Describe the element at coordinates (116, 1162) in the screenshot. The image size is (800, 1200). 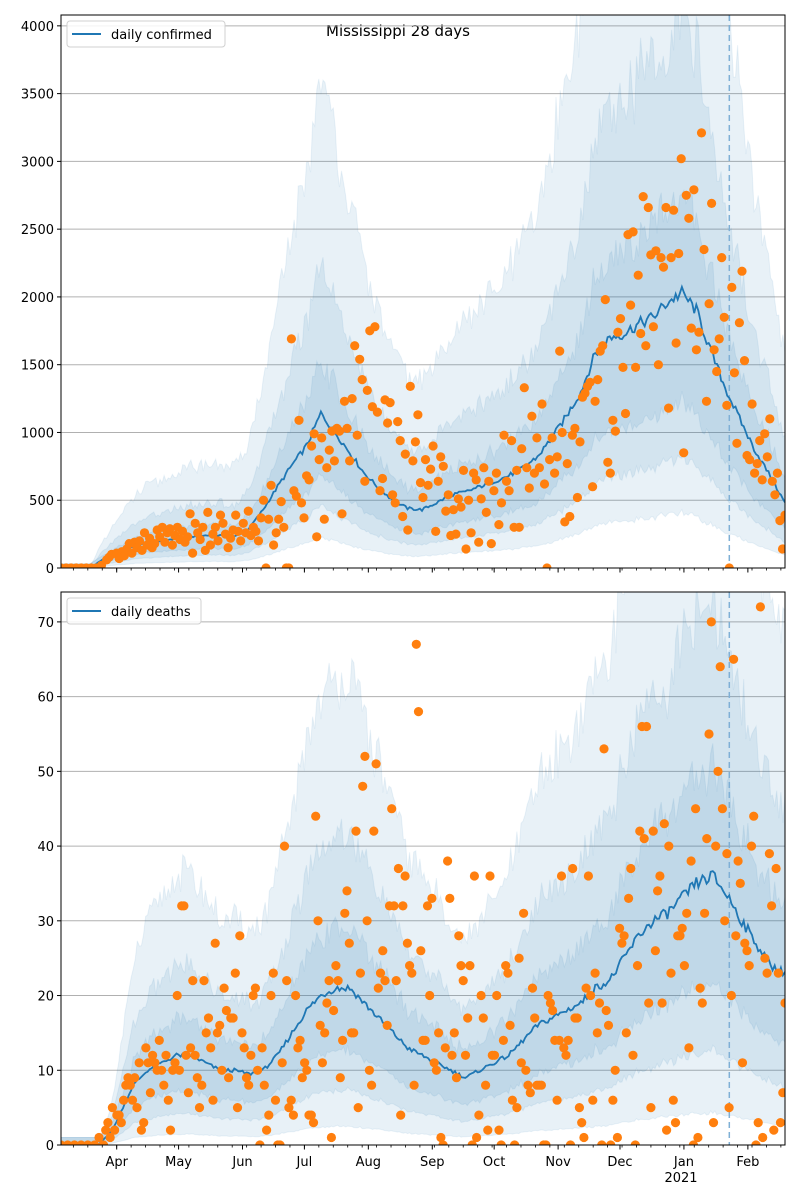
I see `x-tick-label: Apr` at that location.